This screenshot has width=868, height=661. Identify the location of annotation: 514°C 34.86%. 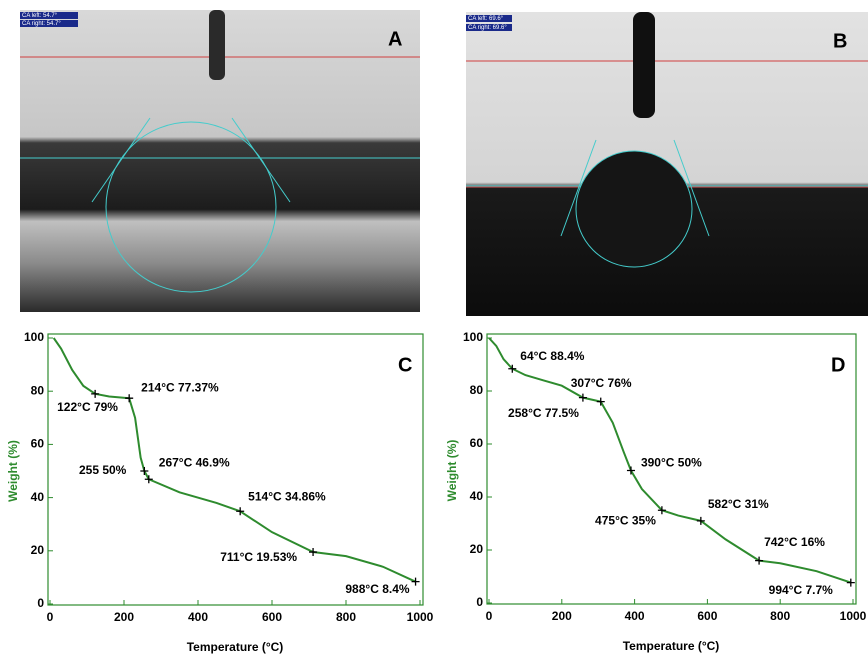
(287, 496).